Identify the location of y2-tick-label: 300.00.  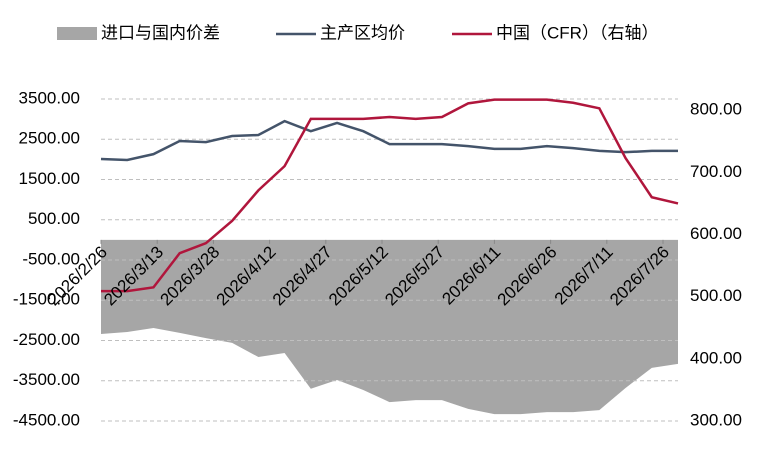
(716, 419).